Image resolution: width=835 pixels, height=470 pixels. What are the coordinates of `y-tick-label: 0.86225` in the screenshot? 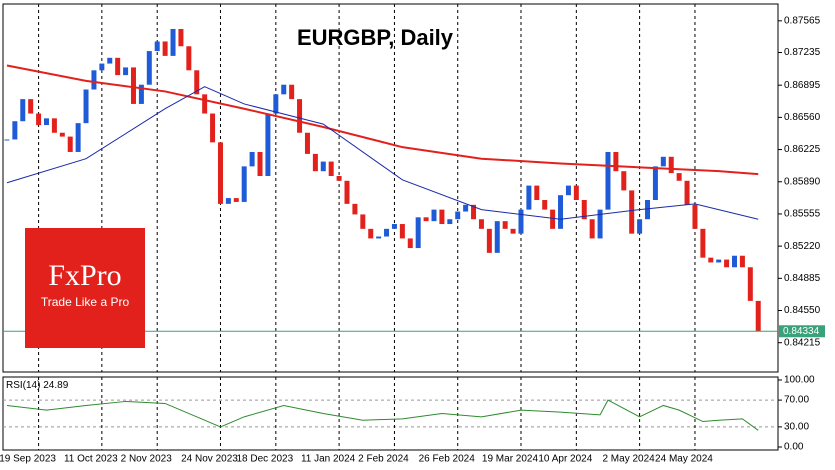 It's located at (802, 149).